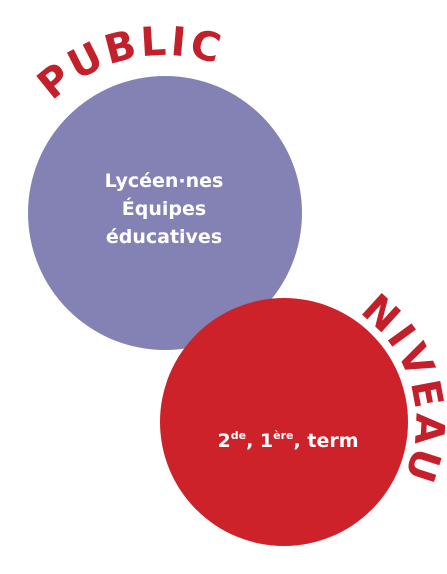 The image size is (447, 574). Describe the element at coordinates (224, 441) in the screenshot. I see `level-base: 2` at that location.